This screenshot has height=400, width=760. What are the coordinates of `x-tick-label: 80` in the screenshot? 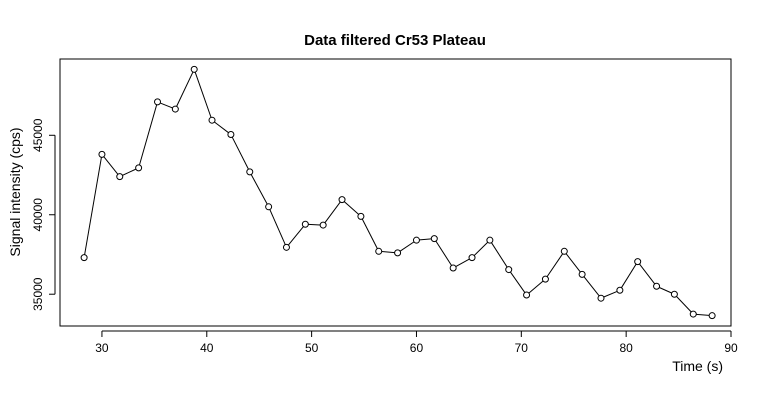 It's located at (626, 348).